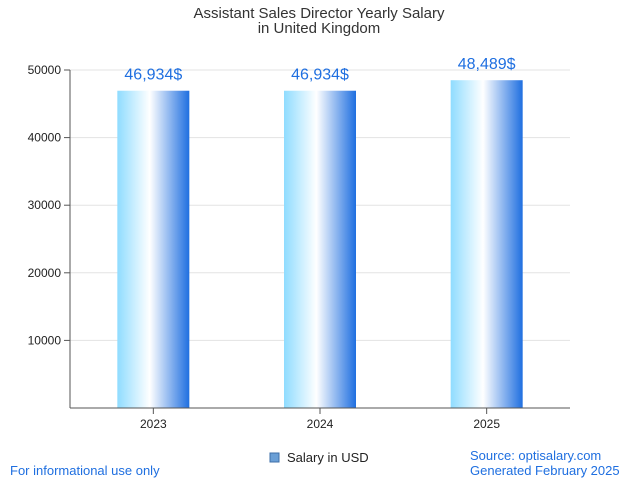 The height and width of the screenshot is (478, 638). I want to click on legend-label: Salary in USD, so click(328, 457).